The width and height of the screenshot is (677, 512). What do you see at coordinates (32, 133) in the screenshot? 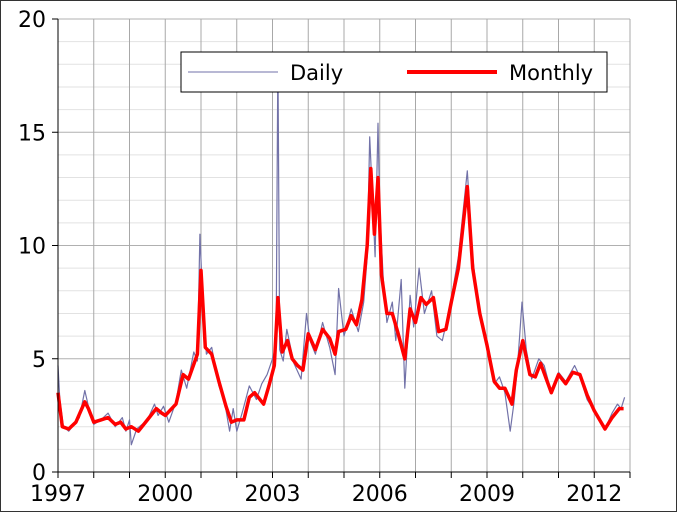
I see `y-tick-label: 15` at bounding box center [32, 133].